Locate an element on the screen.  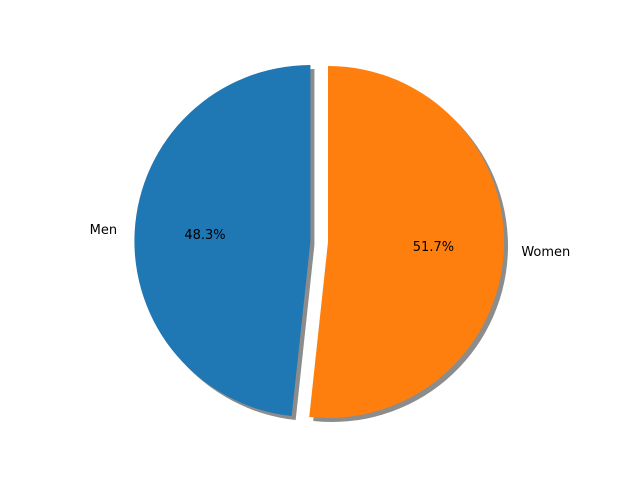
labels: Men 48.3% Women 51.7% is located at coordinates (330, 241).